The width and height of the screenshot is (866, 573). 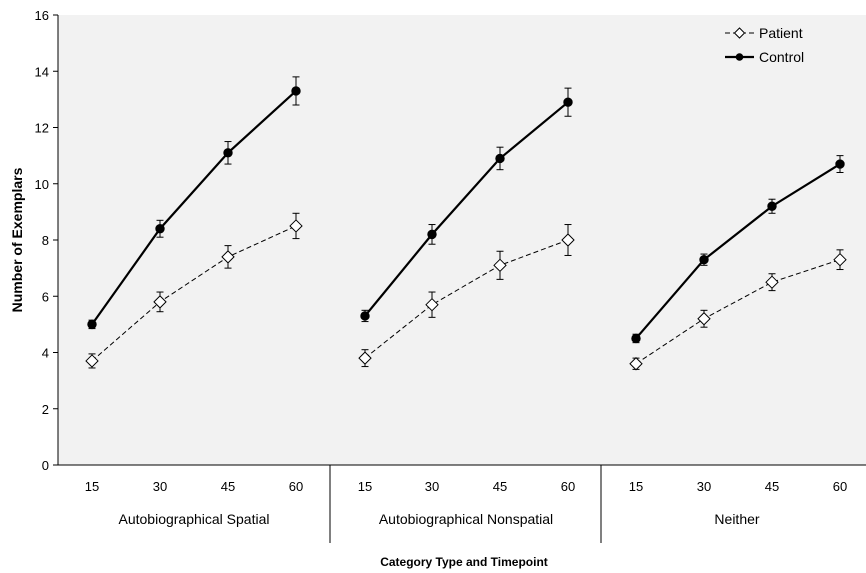 What do you see at coordinates (464, 562) in the screenshot?
I see `x-axis-title: Category Type and Timepoint` at bounding box center [464, 562].